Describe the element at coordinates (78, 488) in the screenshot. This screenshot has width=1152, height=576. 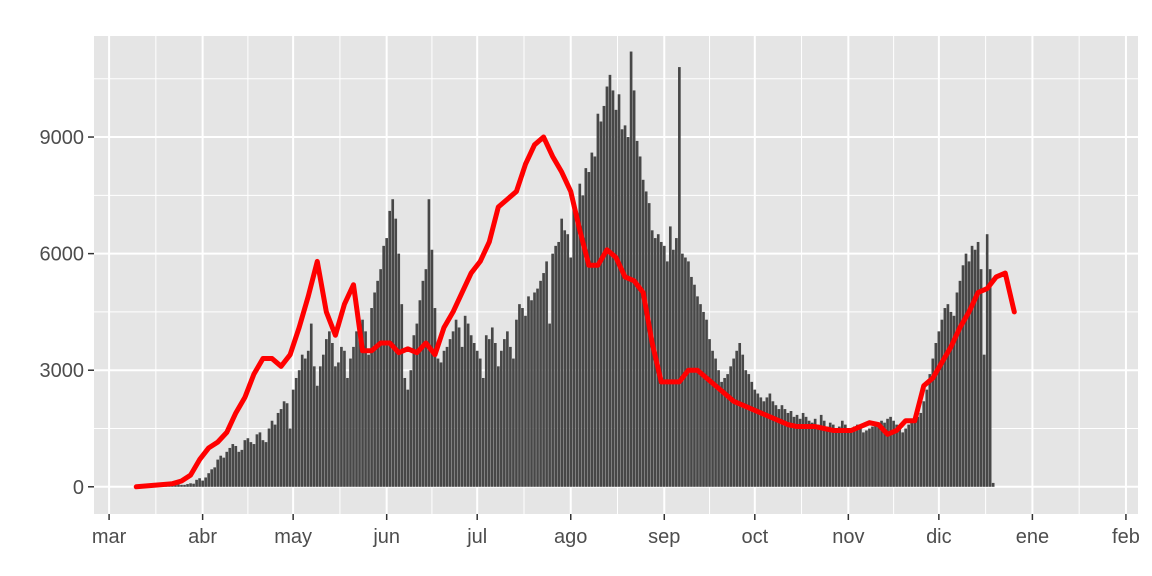
I see `y-tick-label: 0` at that location.